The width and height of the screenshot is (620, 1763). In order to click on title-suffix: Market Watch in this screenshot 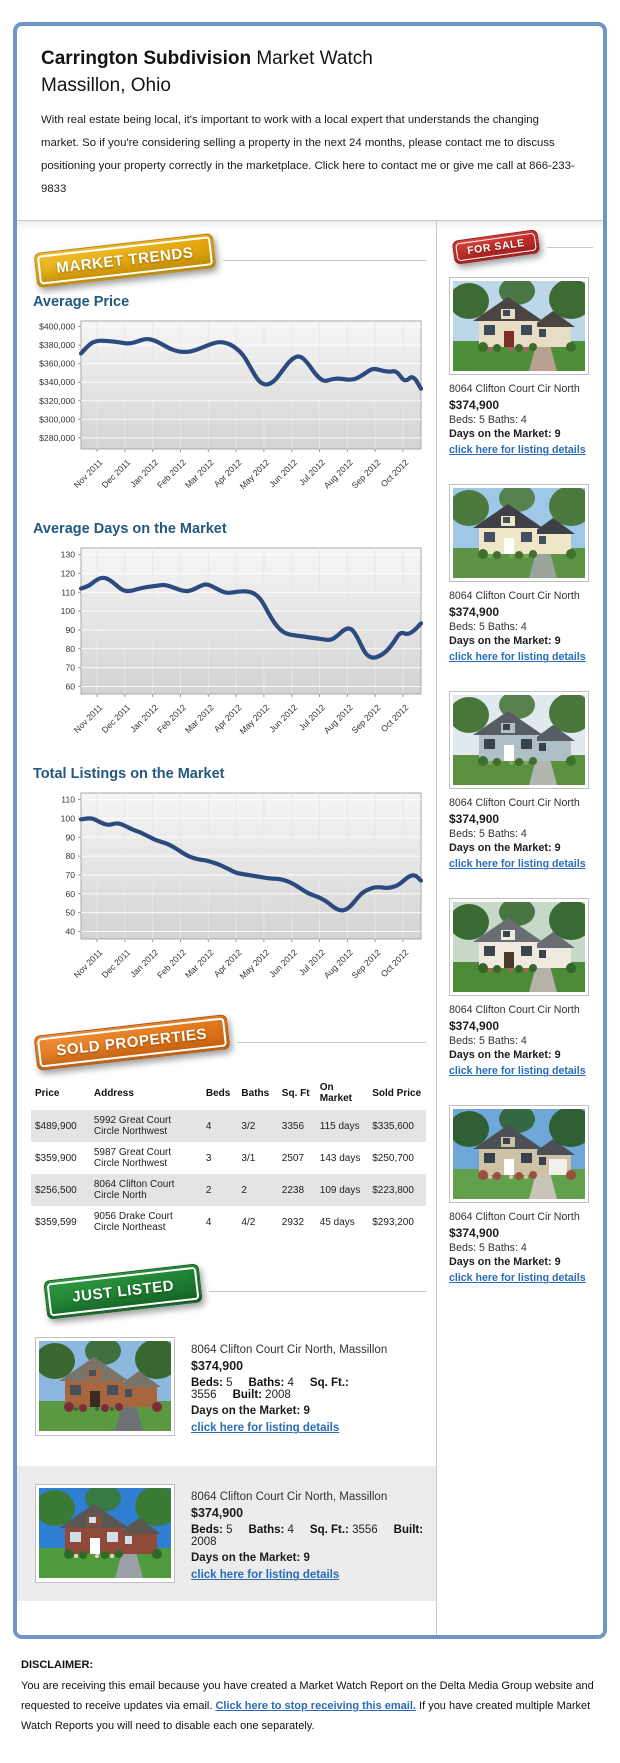, I will do `click(312, 58)`.